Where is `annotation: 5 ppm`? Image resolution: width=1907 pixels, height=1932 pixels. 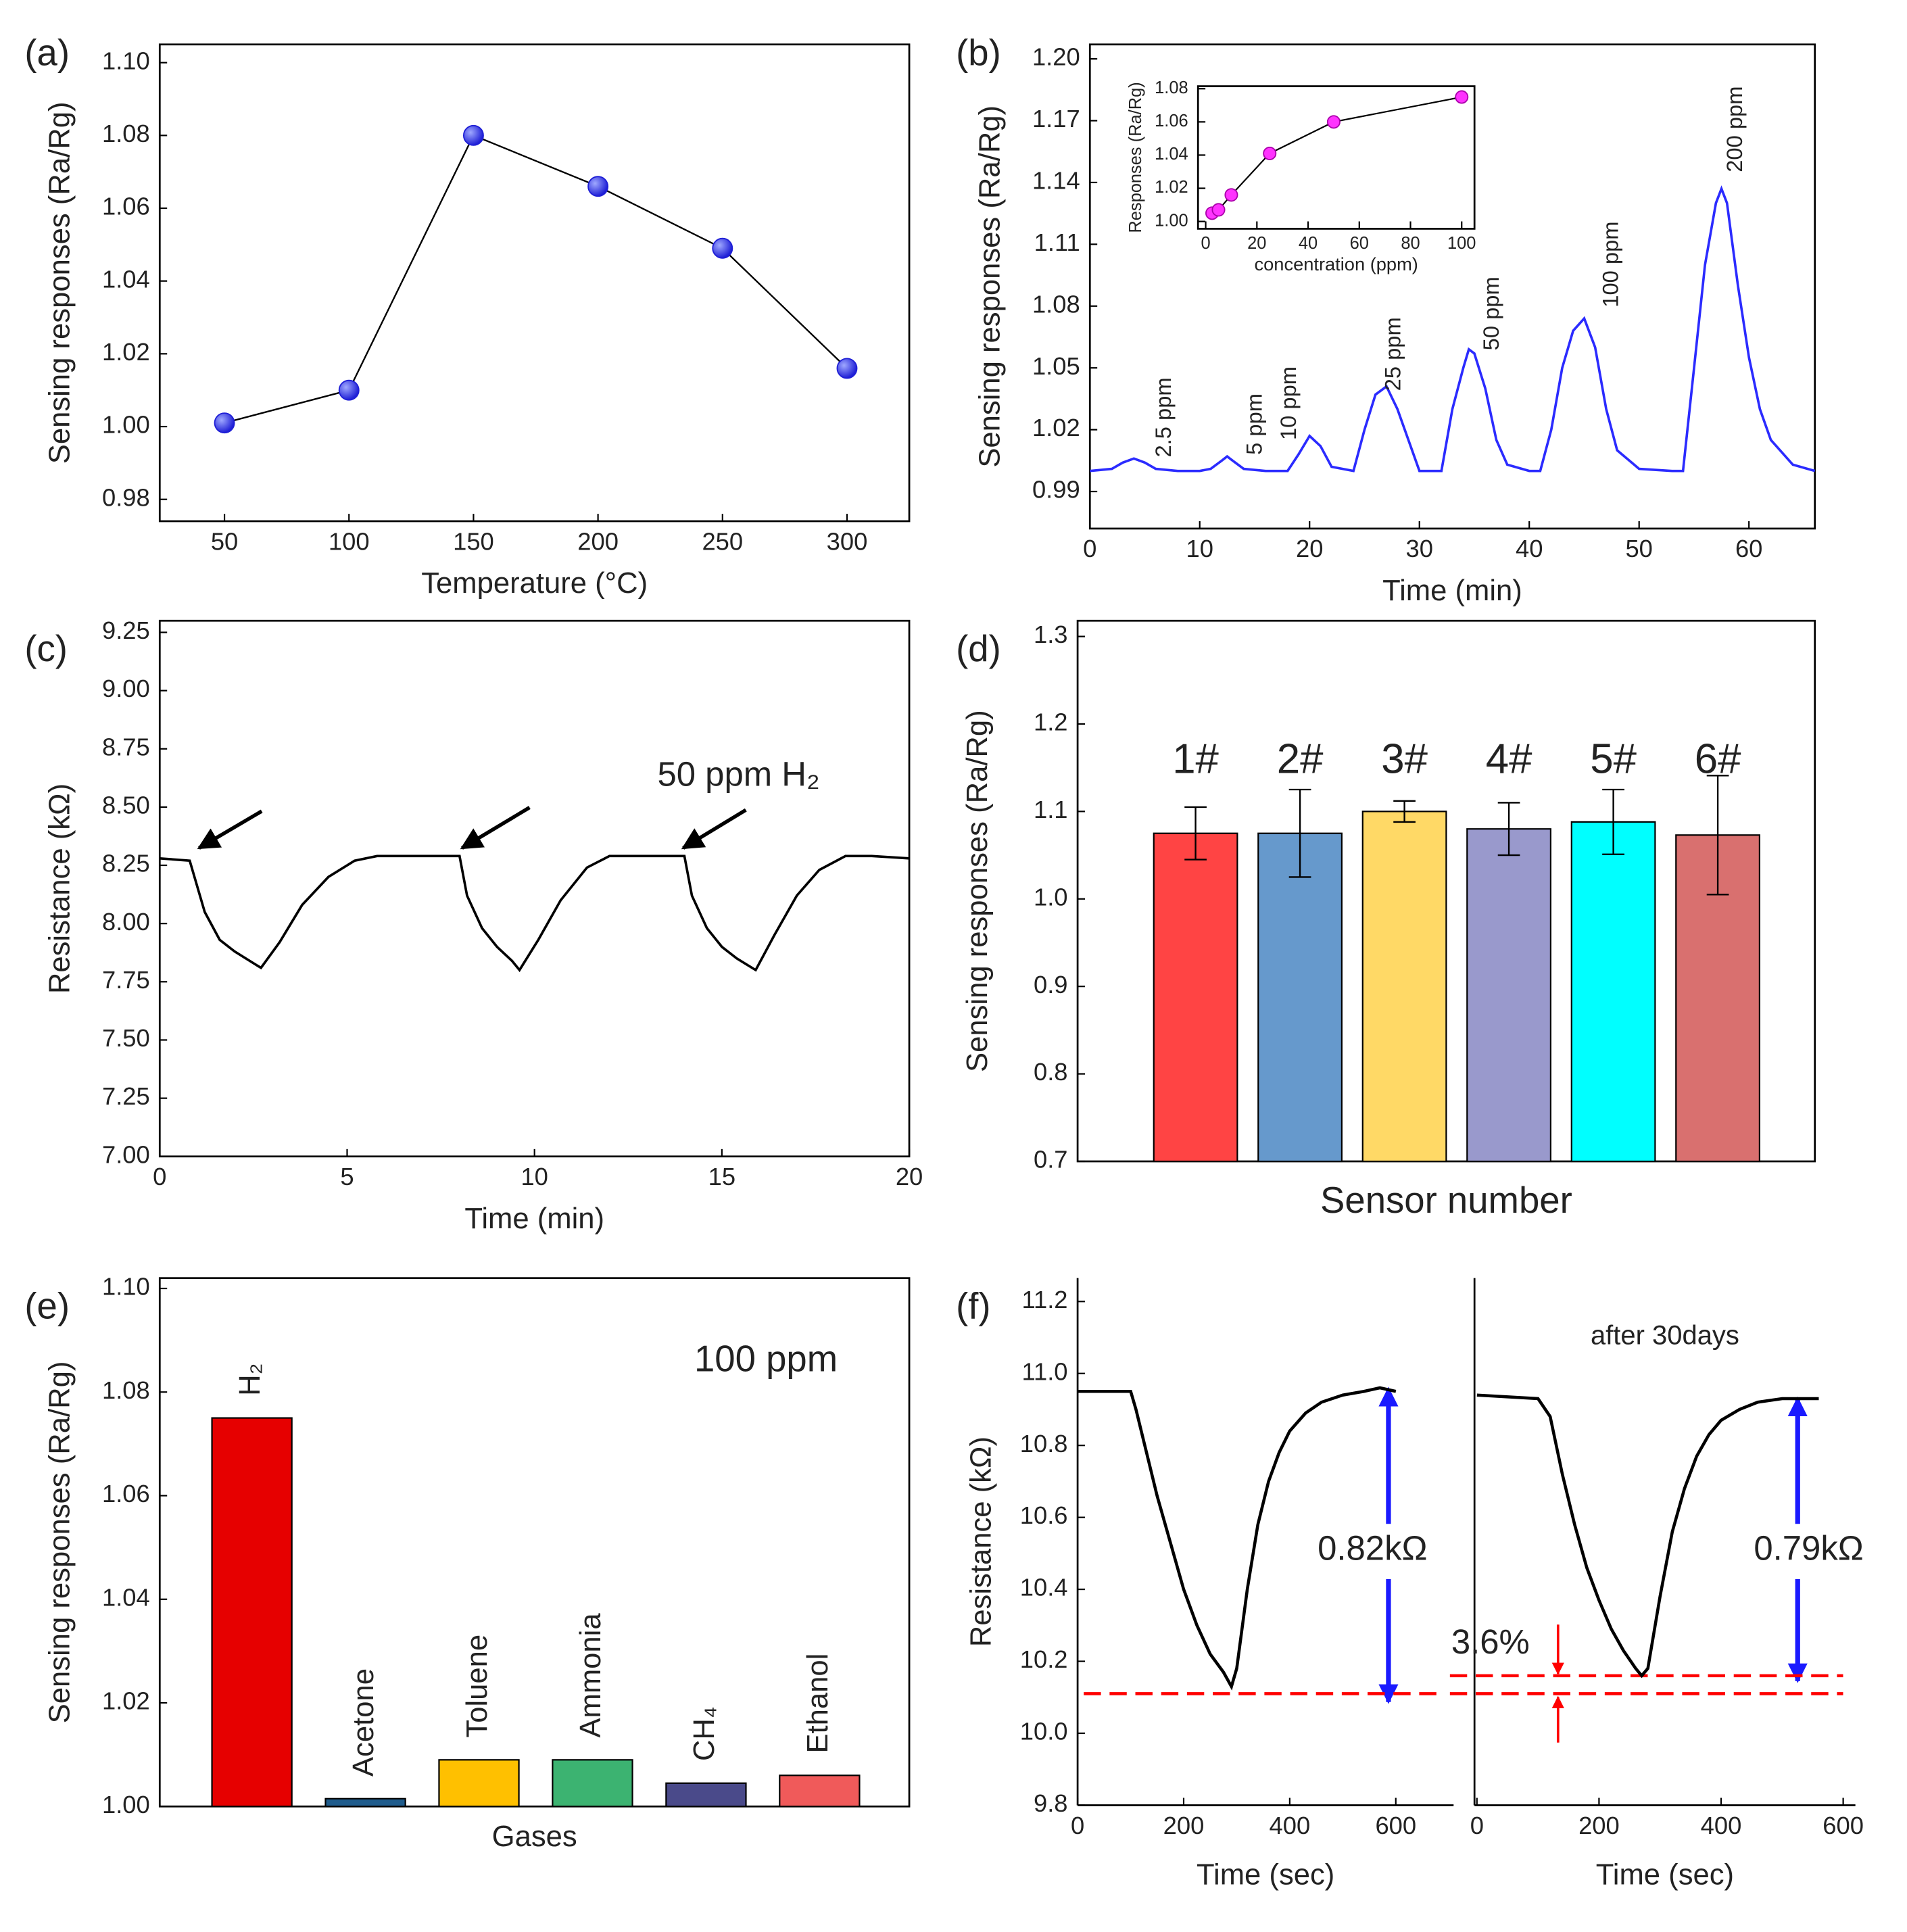
annotation: 5 ppm is located at coordinates (1254, 424).